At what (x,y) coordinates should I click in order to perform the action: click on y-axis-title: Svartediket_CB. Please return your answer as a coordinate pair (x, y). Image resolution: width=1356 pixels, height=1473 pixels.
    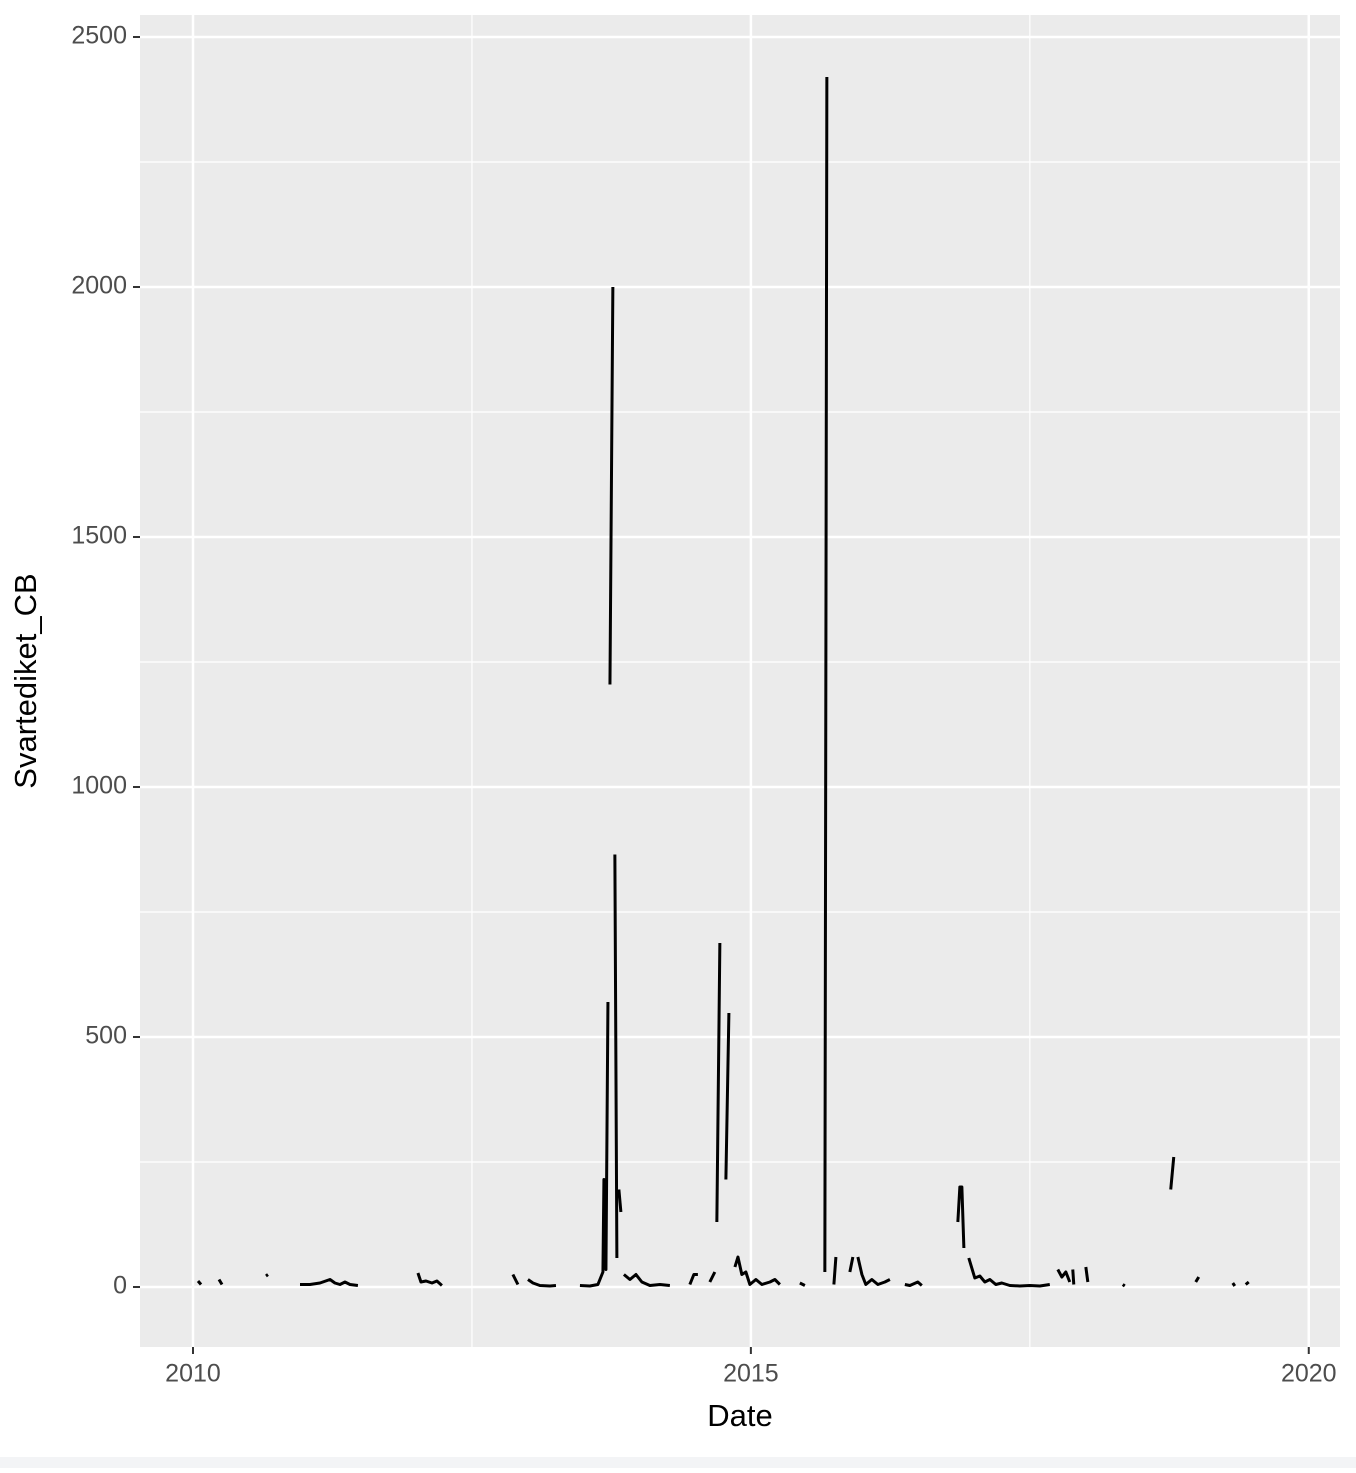
    Looking at the image, I should click on (25, 680).